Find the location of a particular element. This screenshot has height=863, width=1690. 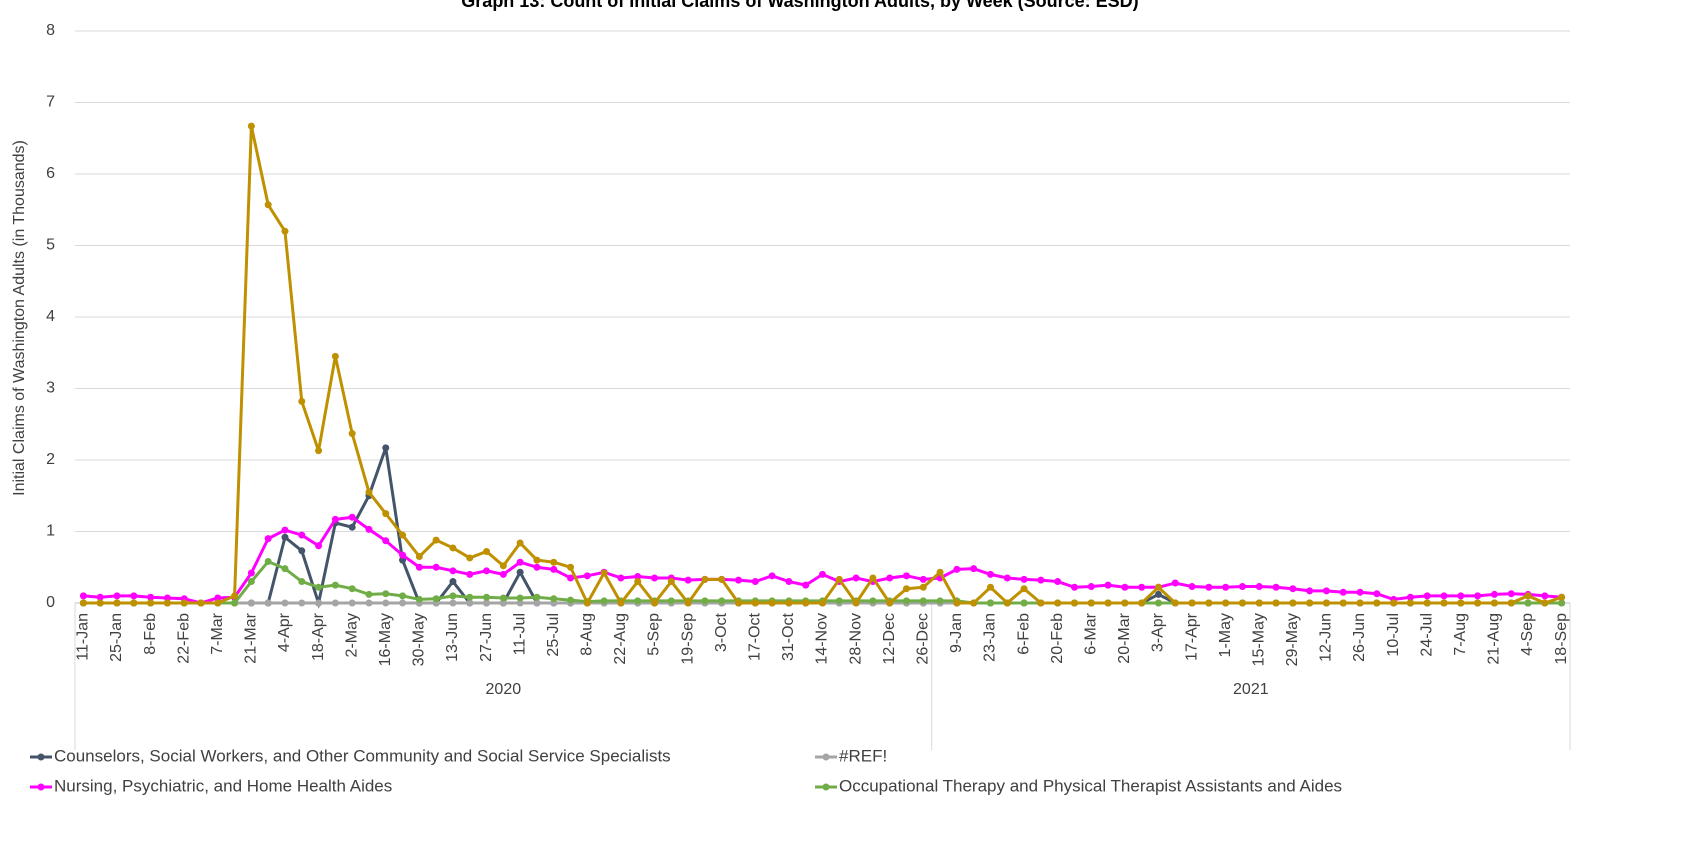

x-tick-label: 9-Jan is located at coordinates (956, 633).